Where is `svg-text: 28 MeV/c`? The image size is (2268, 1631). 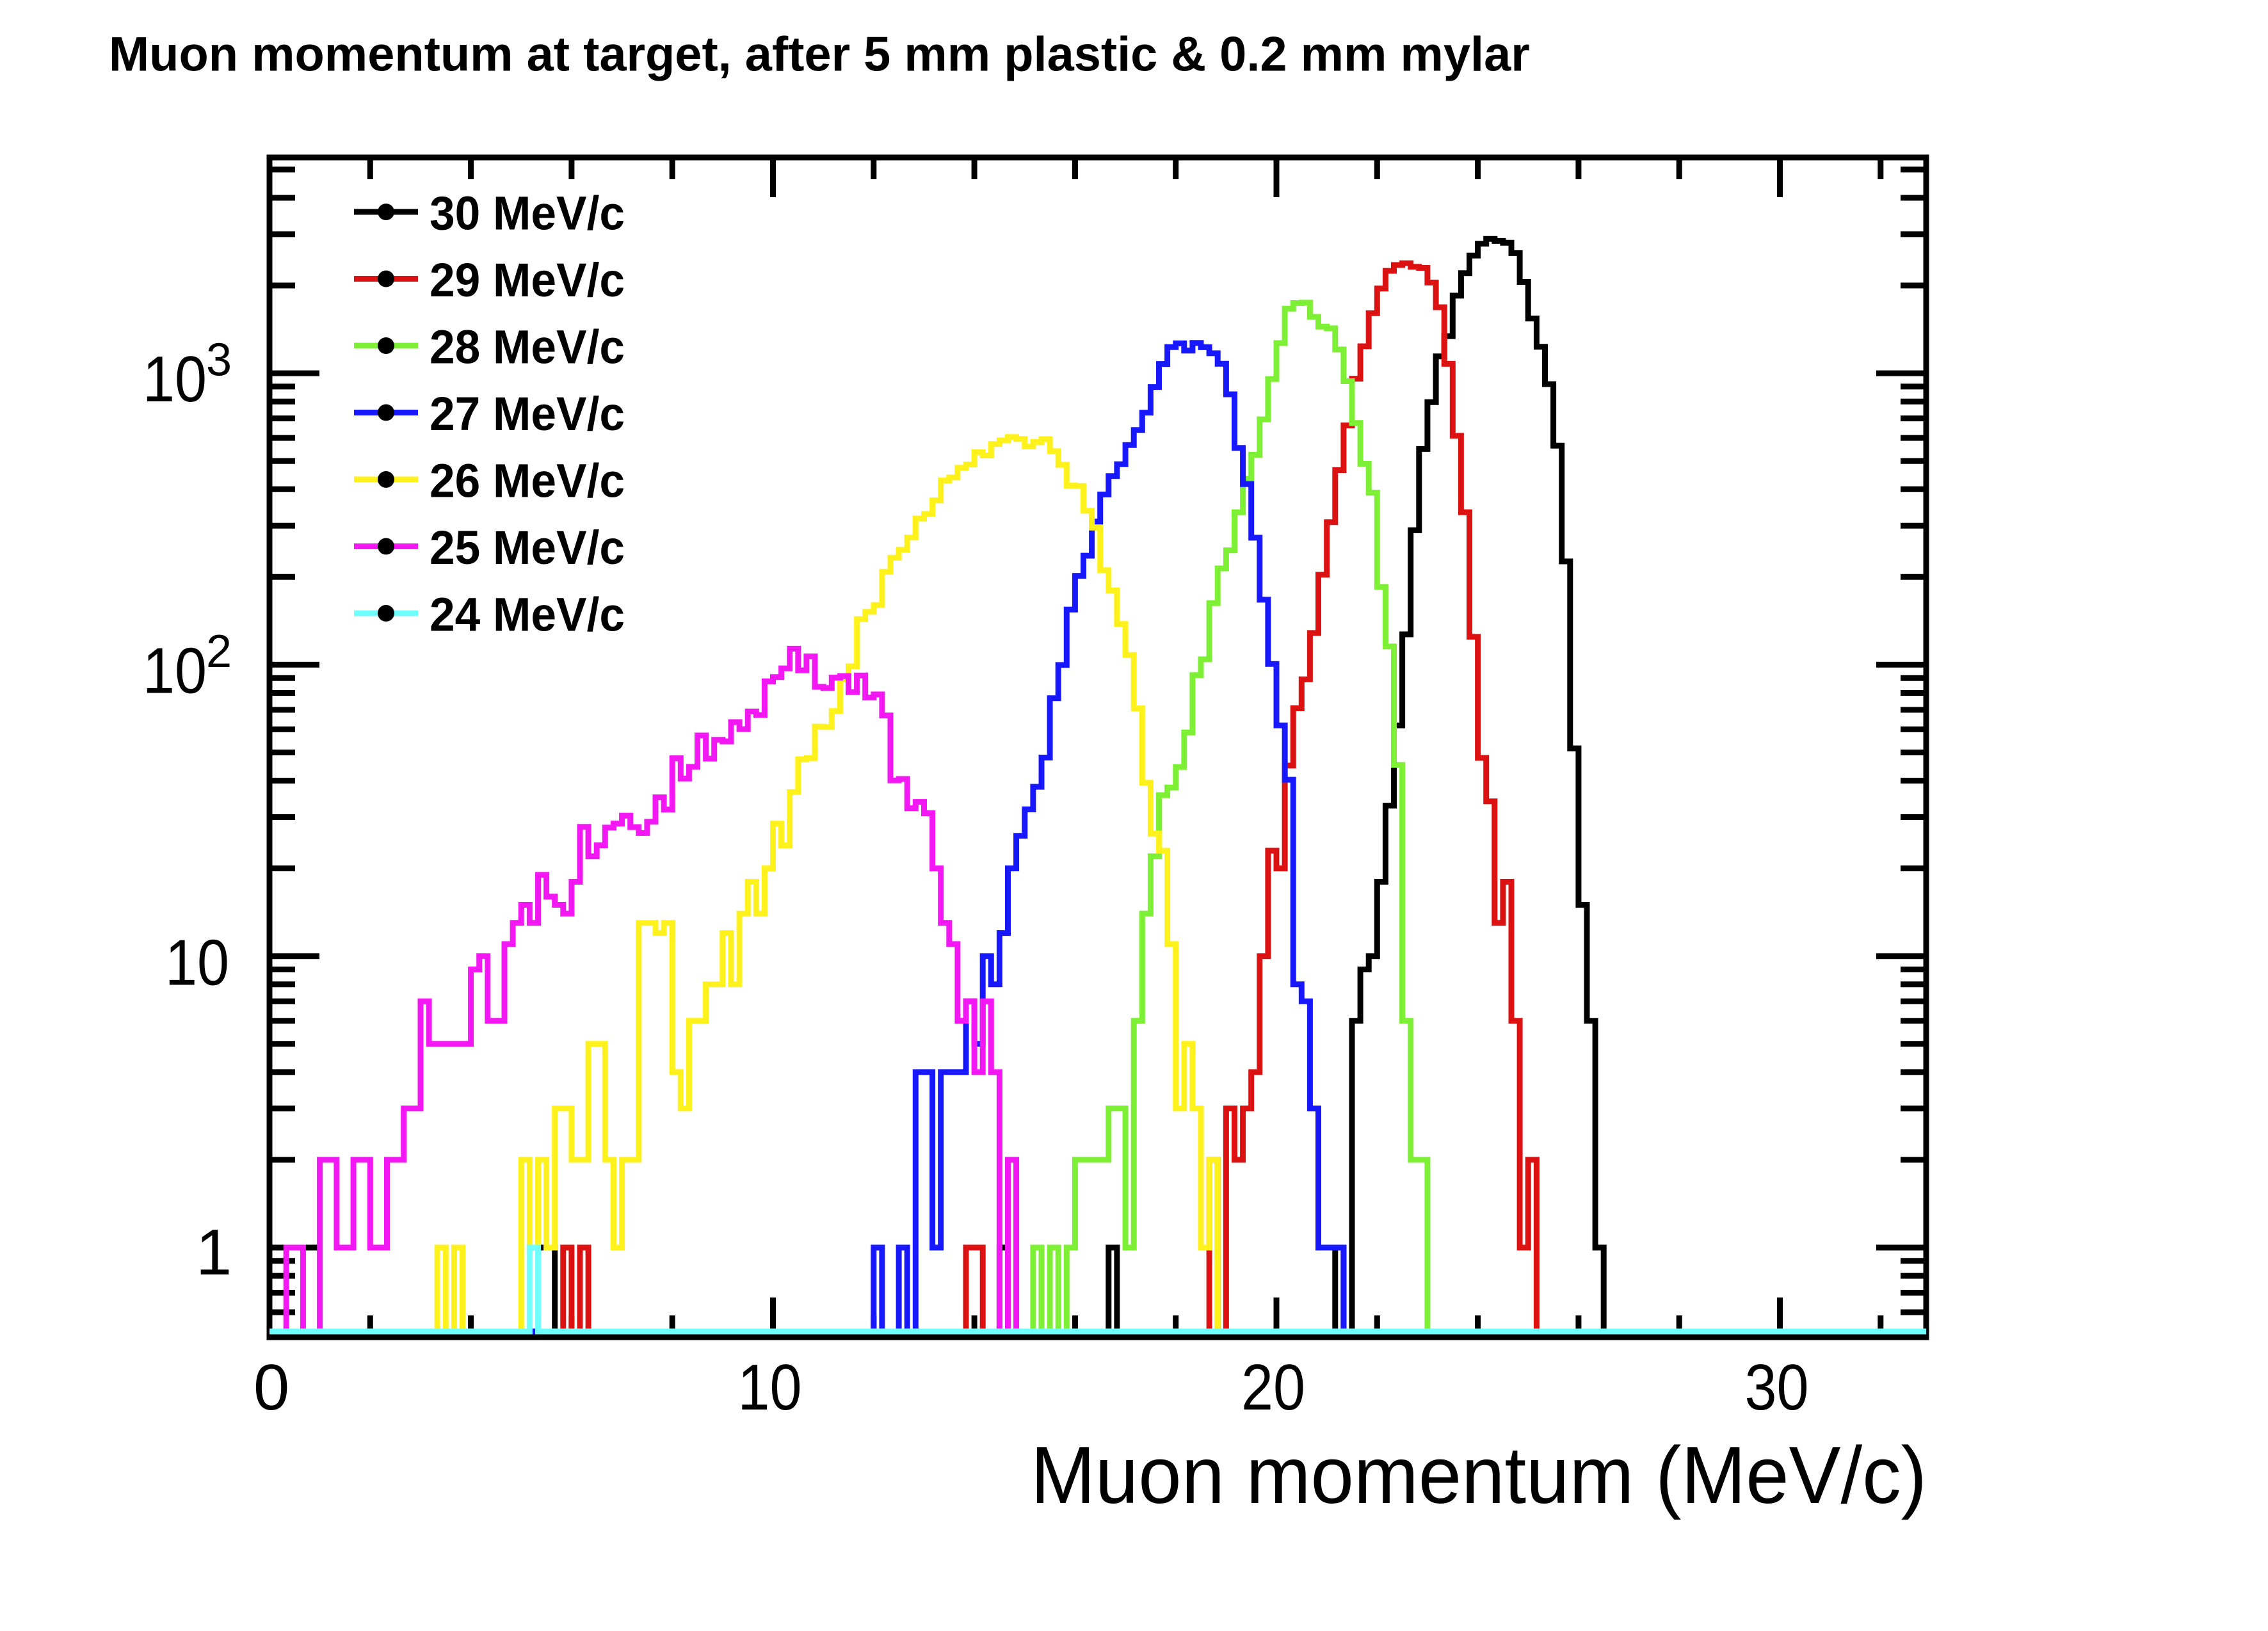
svg-text: 28 MeV/c is located at coordinates (527, 347).